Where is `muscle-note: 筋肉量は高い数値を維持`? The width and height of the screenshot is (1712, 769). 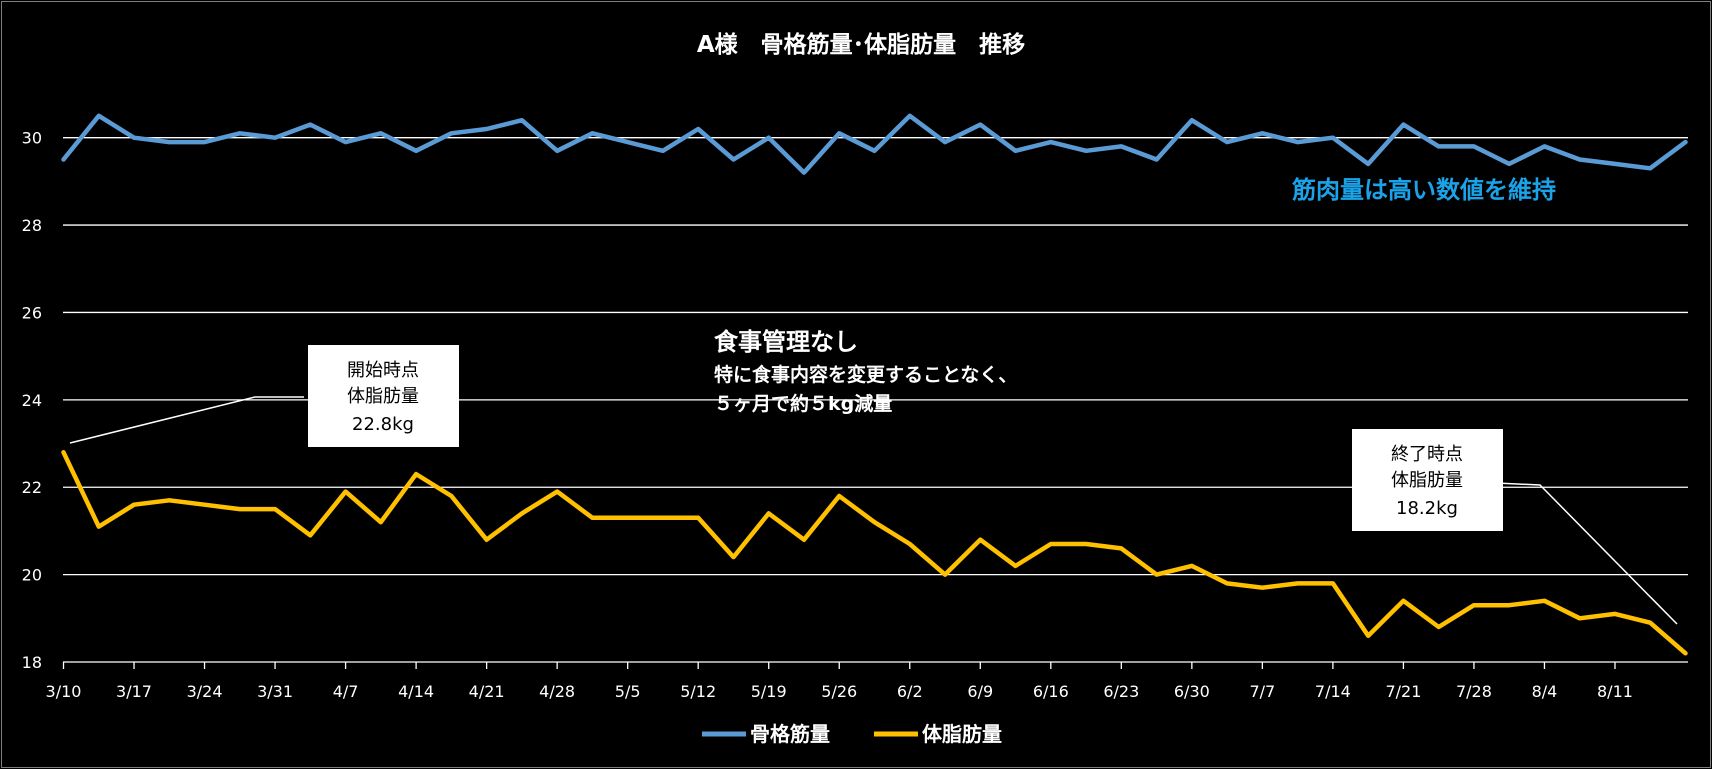 muscle-note: 筋肉量は高い数値を維持 is located at coordinates (1423, 190).